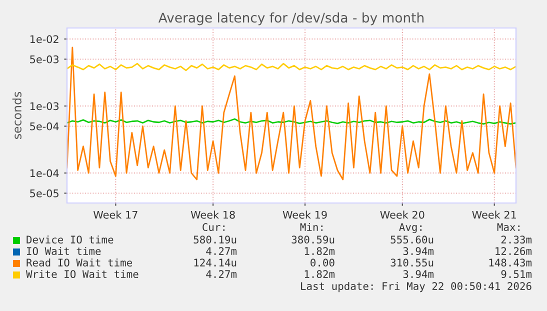 The height and width of the screenshot is (311, 547). What do you see at coordinates (64, 251) in the screenshot?
I see `legend-label: IO Wait time` at bounding box center [64, 251].